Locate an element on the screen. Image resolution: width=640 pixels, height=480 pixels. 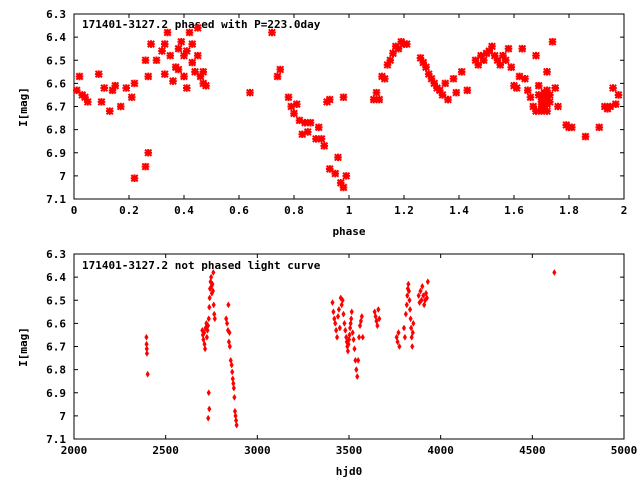
y-tick-label: 7.1 is located at coordinates (56, 199).